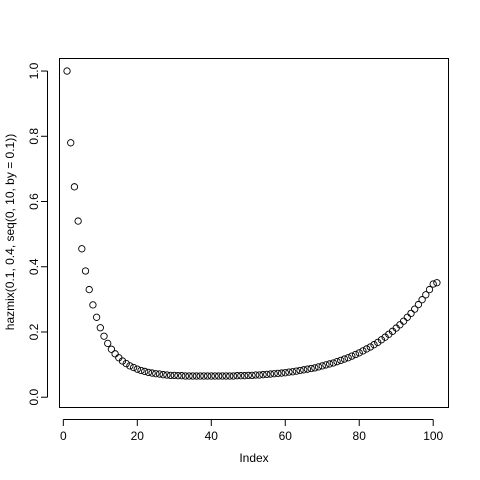 The image size is (480, 480). I want to click on y-tick-label: 0.4, so click(34, 266).